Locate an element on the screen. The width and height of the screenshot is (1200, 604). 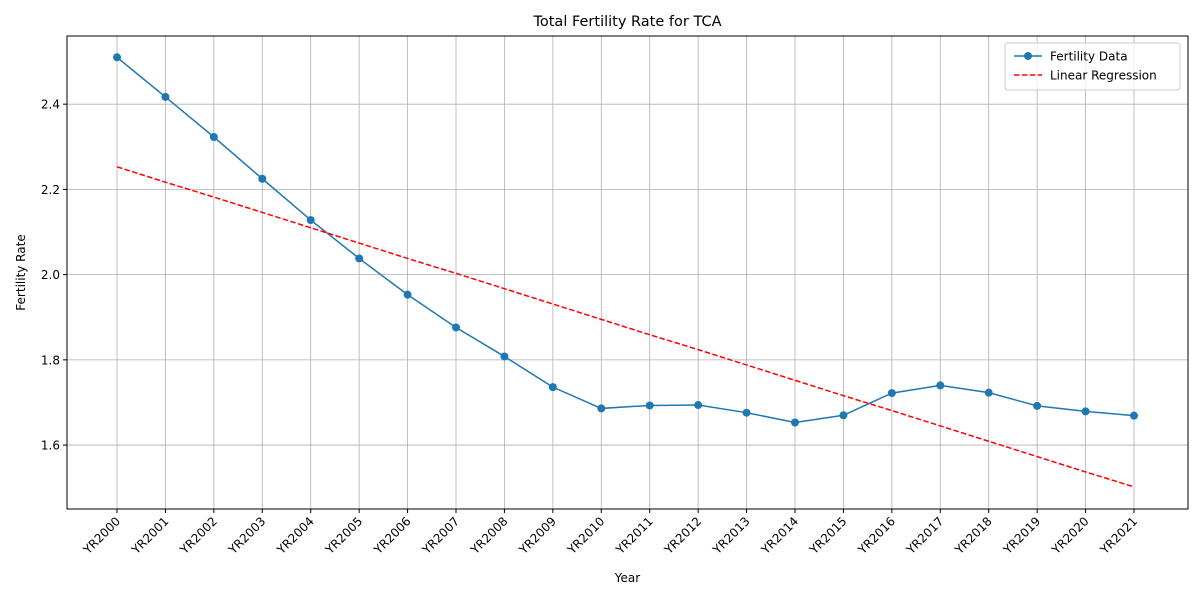
x-tick-label: YR2002 is located at coordinates (198, 535).